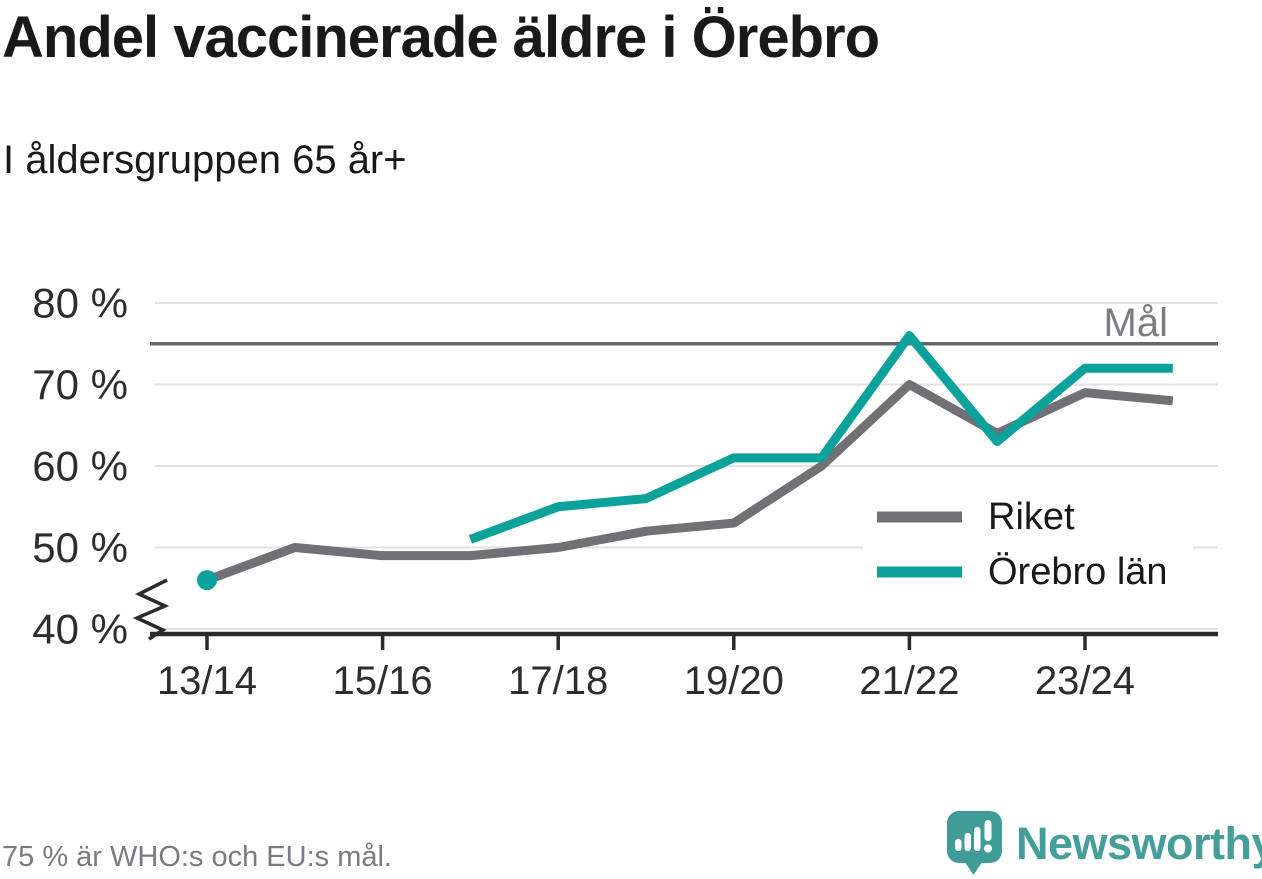  Describe the element at coordinates (1139, 843) in the screenshot. I see `brand-name: Newsworthy` at that location.